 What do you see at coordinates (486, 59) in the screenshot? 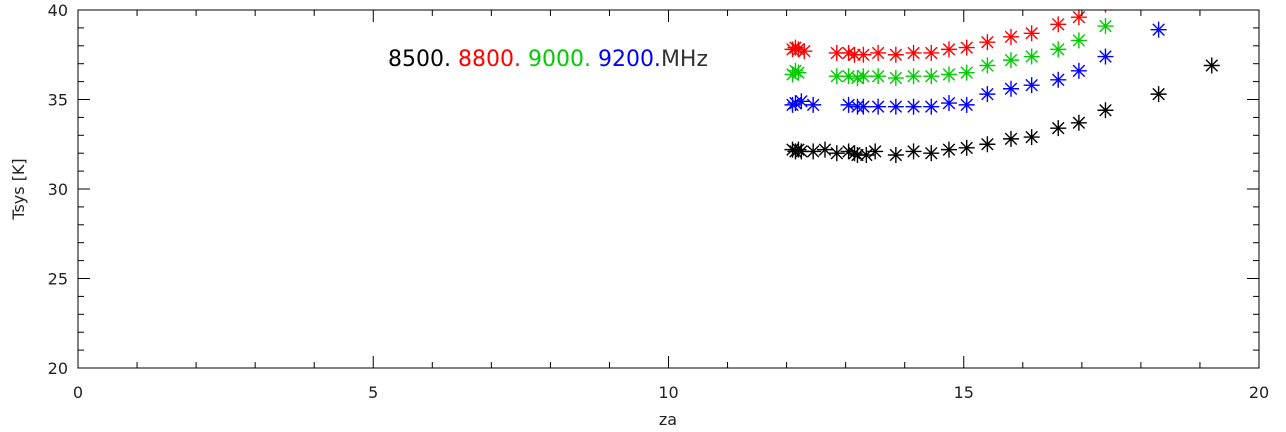
I see `legend-entry: 8800.` at bounding box center [486, 59].